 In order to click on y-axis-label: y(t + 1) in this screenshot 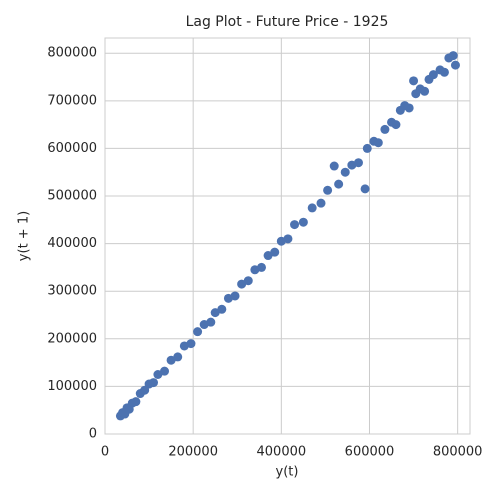, I will do `click(24, 236)`.